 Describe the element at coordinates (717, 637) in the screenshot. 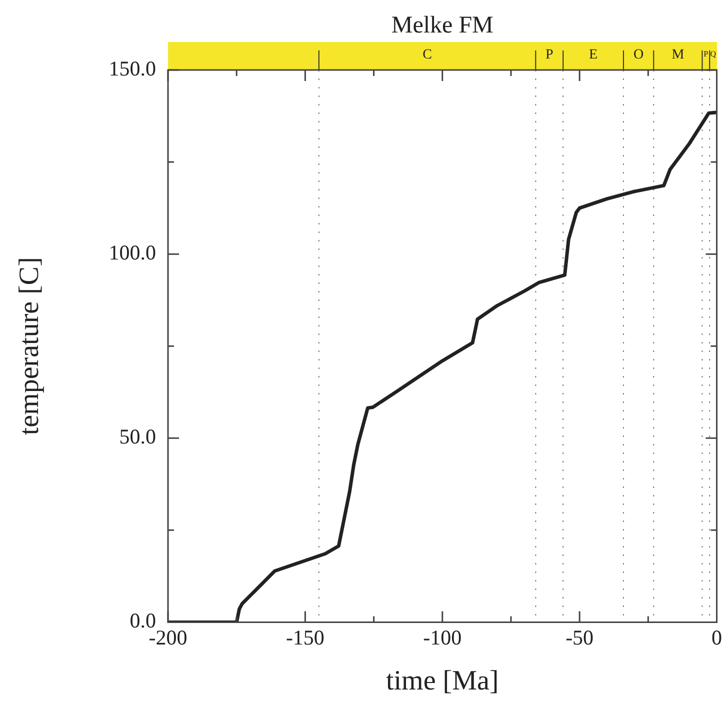

I see `x-tick-label: 0` at that location.